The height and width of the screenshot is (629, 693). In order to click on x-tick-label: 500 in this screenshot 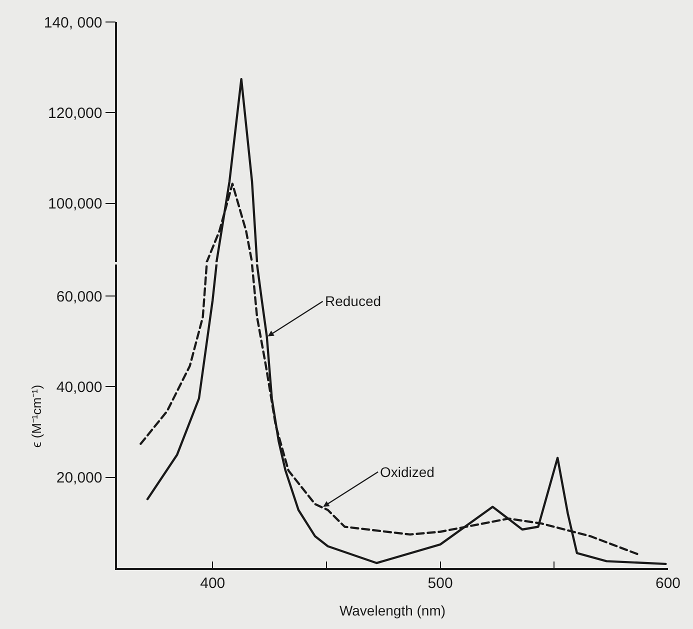, I will do `click(440, 583)`.